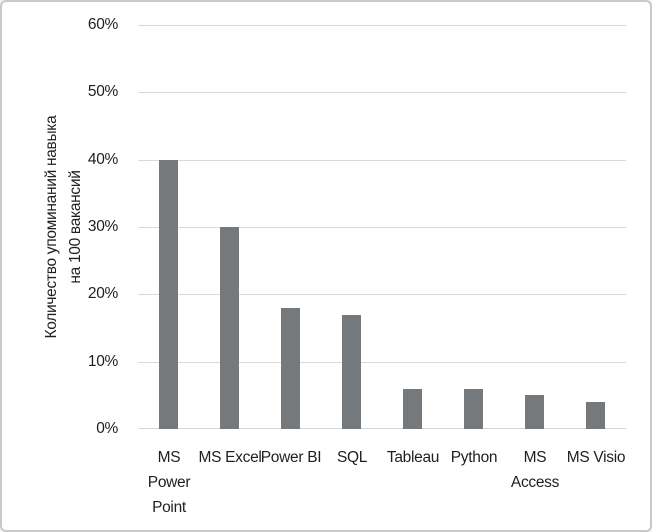 The height and width of the screenshot is (532, 652). I want to click on x-axis-label: Power BI, so click(291, 457).